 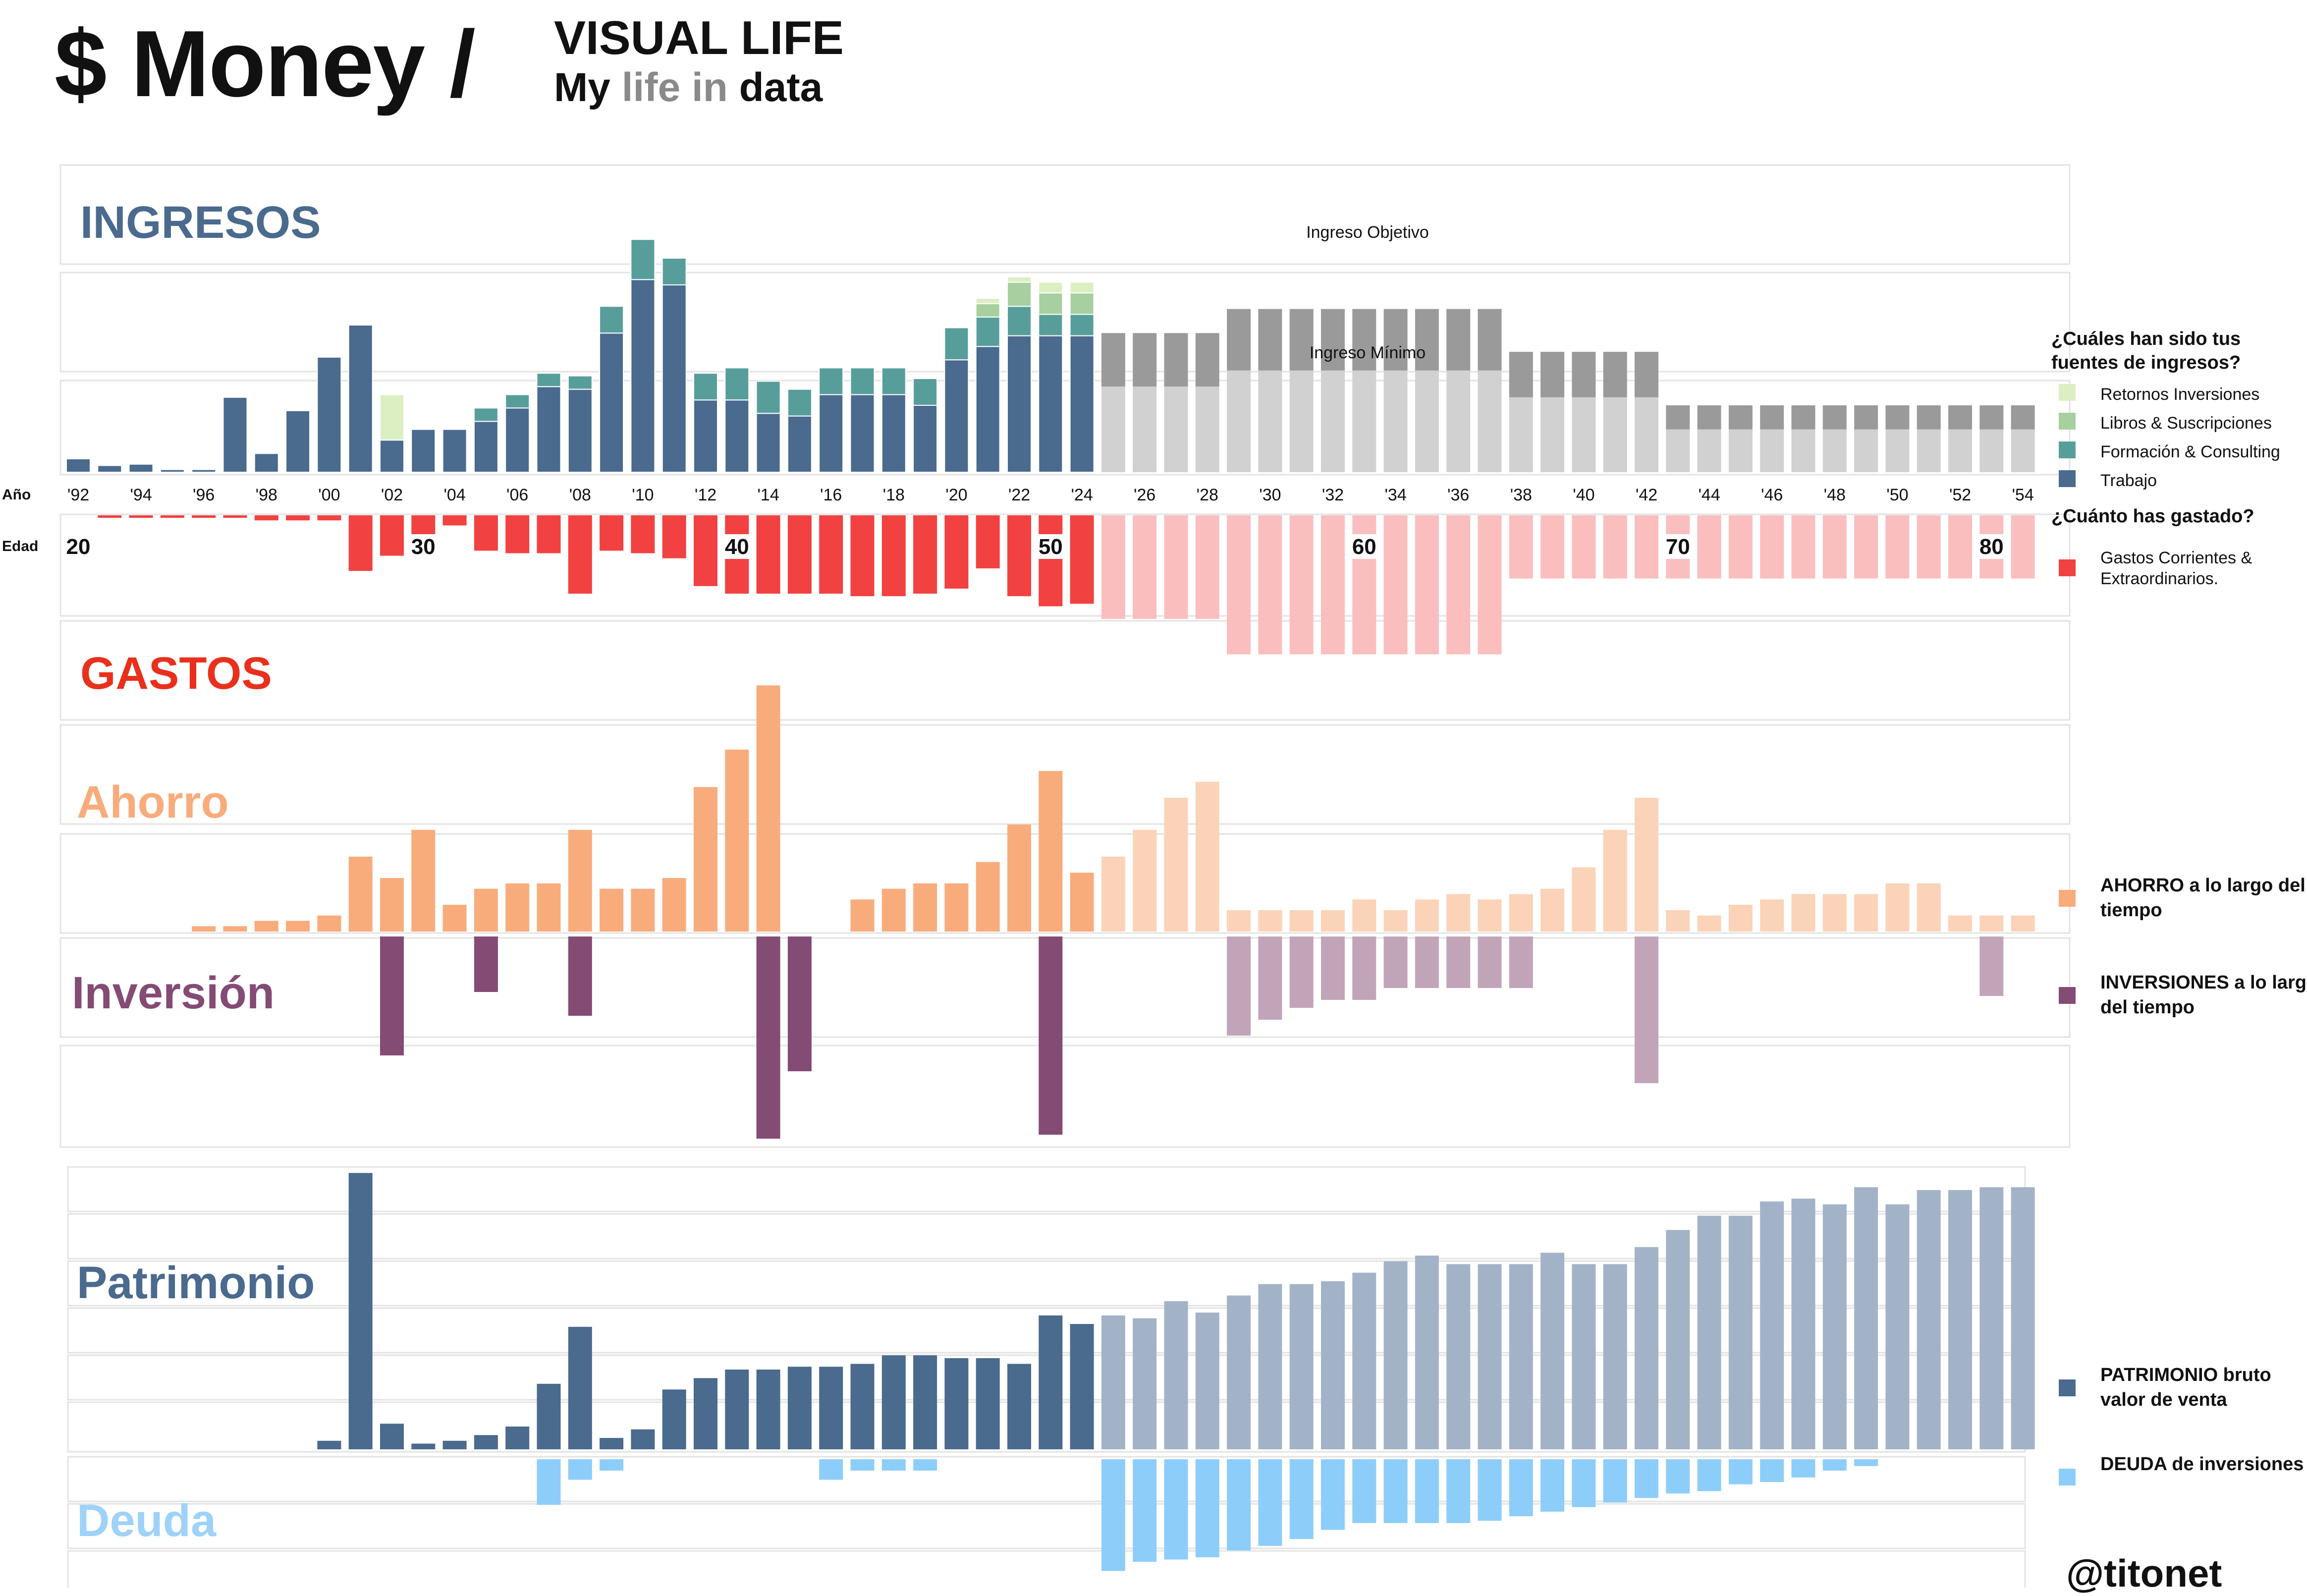 I want to click on debt-bar-2027, so click(x=1176, y=1509).